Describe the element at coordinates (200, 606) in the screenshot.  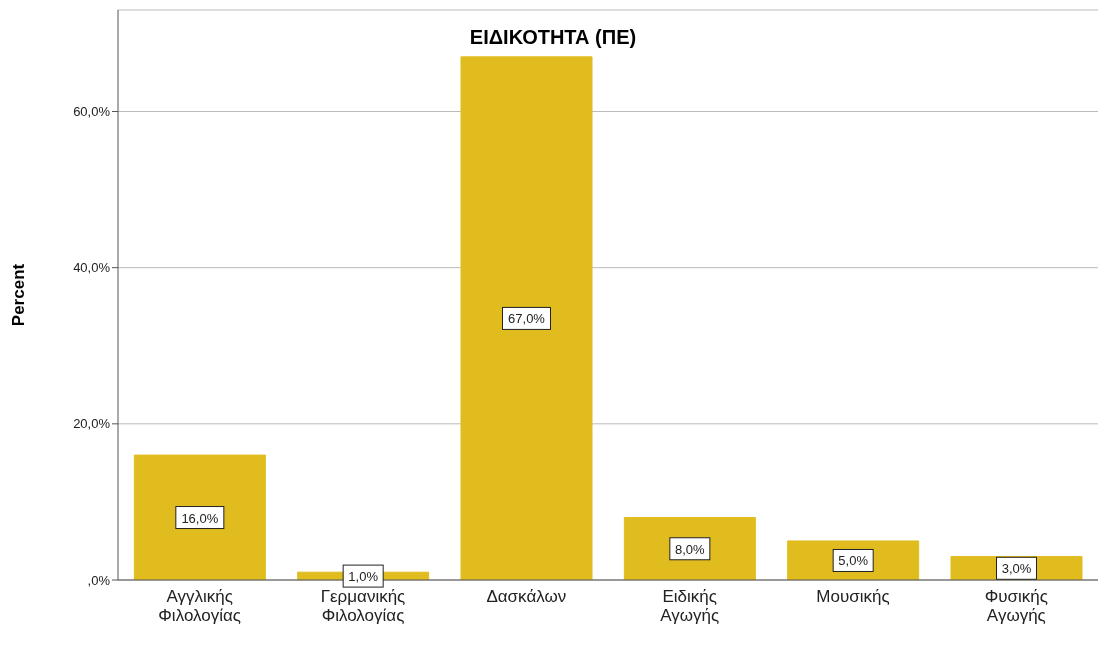
I see `x-tick-label: Αγγλικής Φιλολογίας` at that location.